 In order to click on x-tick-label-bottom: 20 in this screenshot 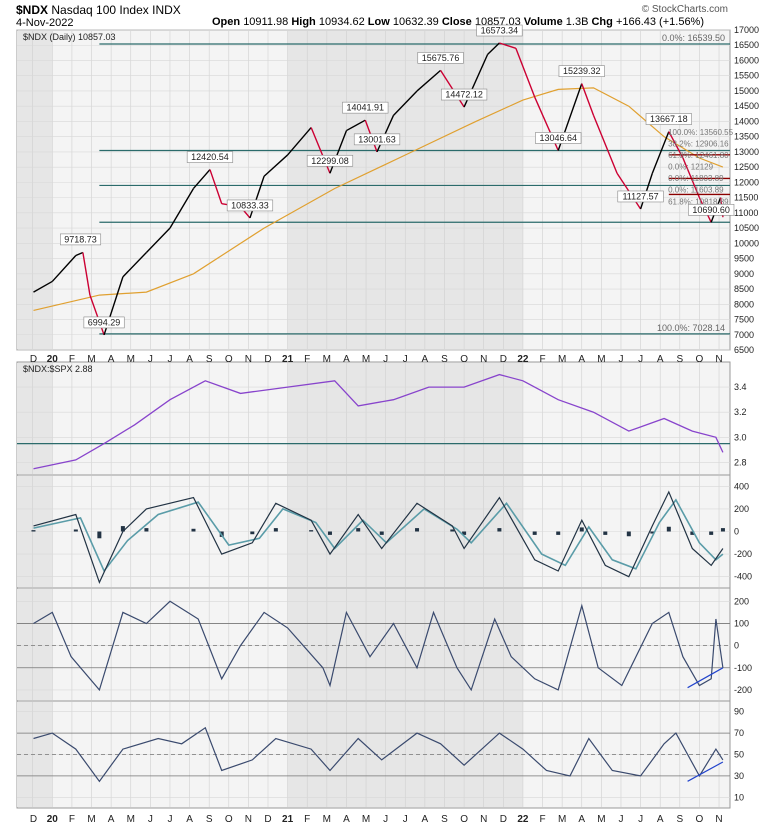, I will do `click(53, 819)`.